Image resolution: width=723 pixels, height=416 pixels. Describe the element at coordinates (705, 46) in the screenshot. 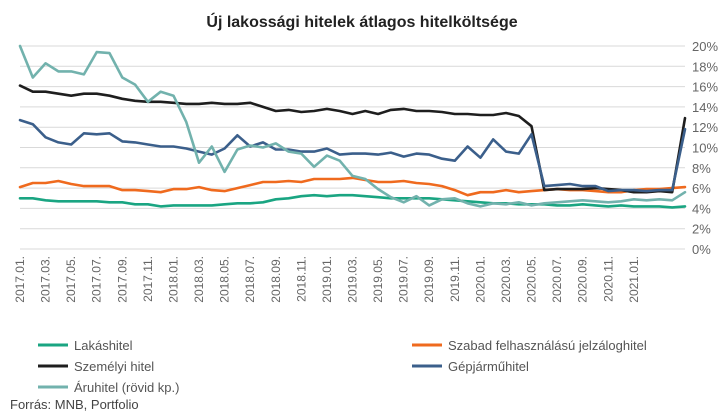

I see `y-tick-label: 20%` at that location.